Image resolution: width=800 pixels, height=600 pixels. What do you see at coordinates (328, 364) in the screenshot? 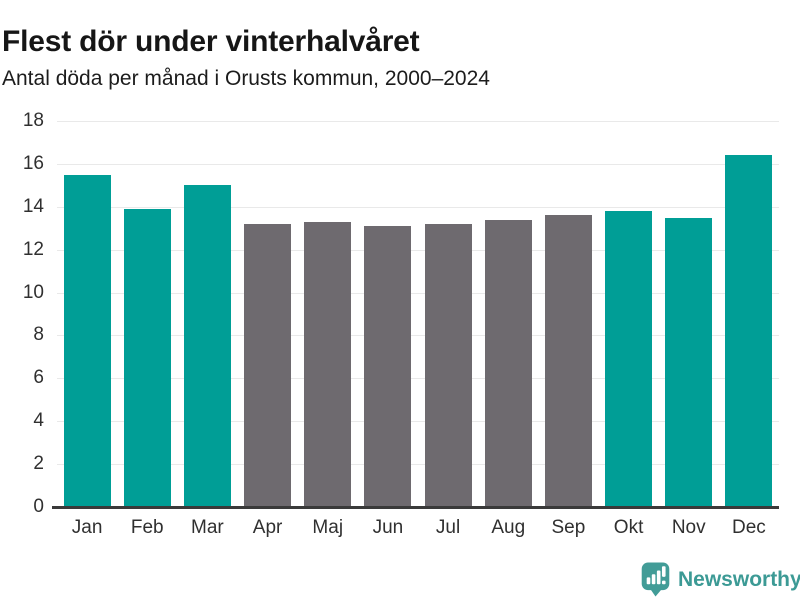
I see `bar-maj` at bounding box center [328, 364].